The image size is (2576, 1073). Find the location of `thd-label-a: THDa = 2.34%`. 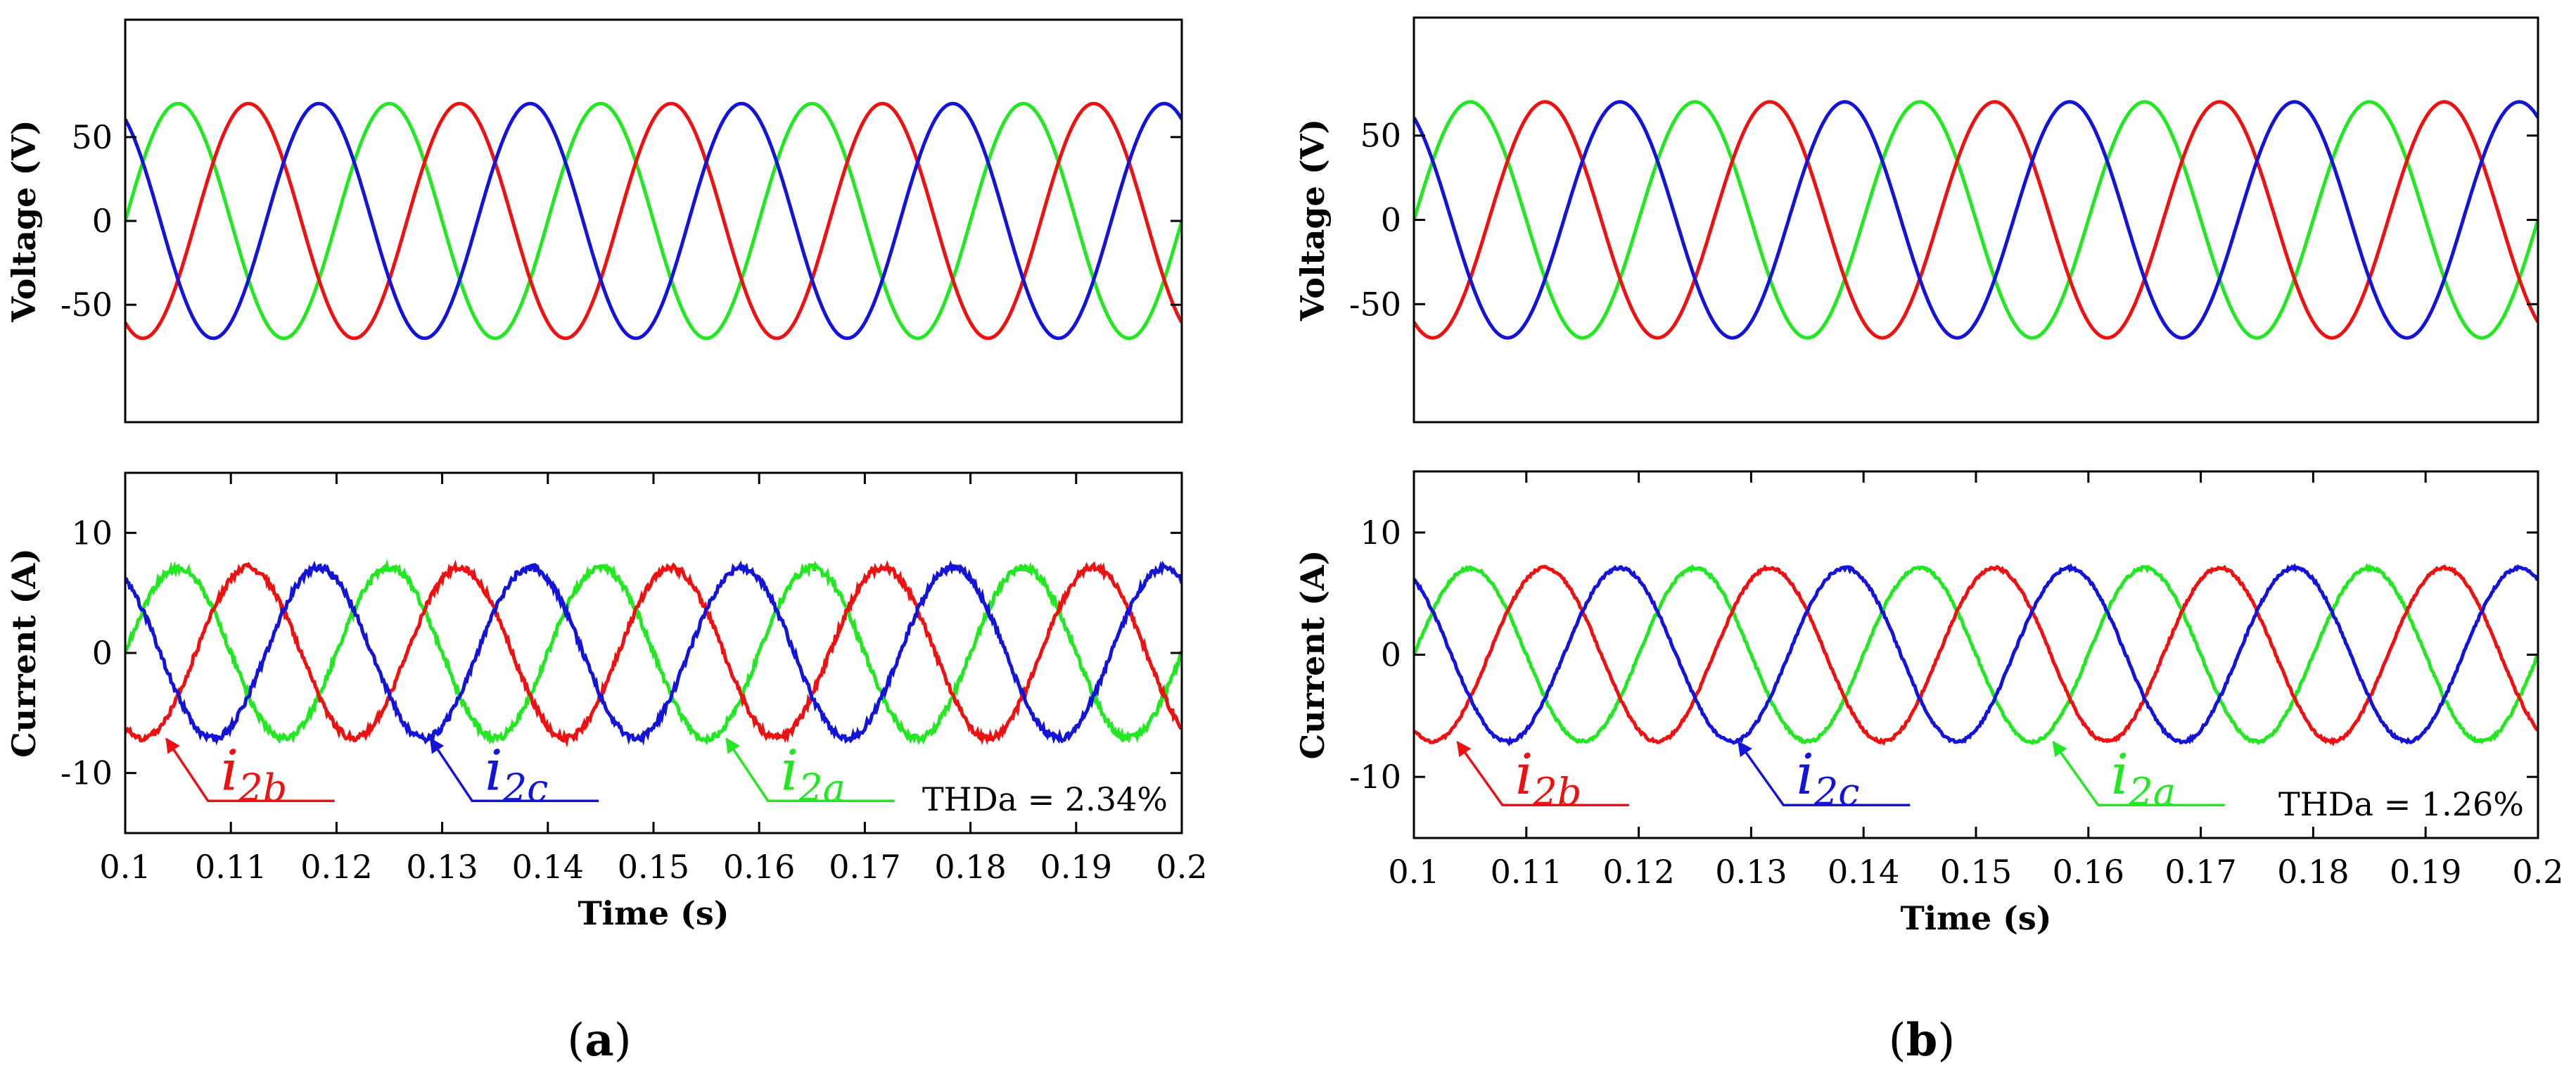

thd-label-a: THDa = 2.34% is located at coordinates (1045, 799).